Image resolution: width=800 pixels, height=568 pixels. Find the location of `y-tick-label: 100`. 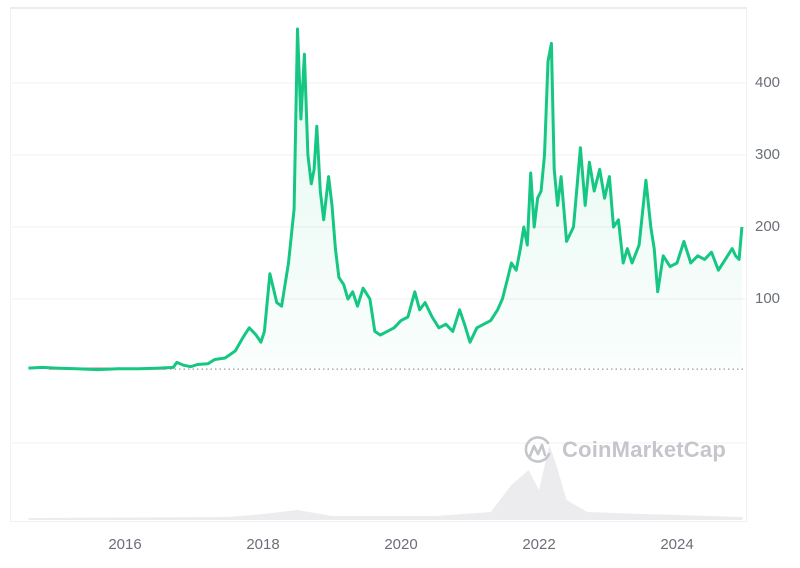

y-tick-label: 100 is located at coordinates (768, 298).